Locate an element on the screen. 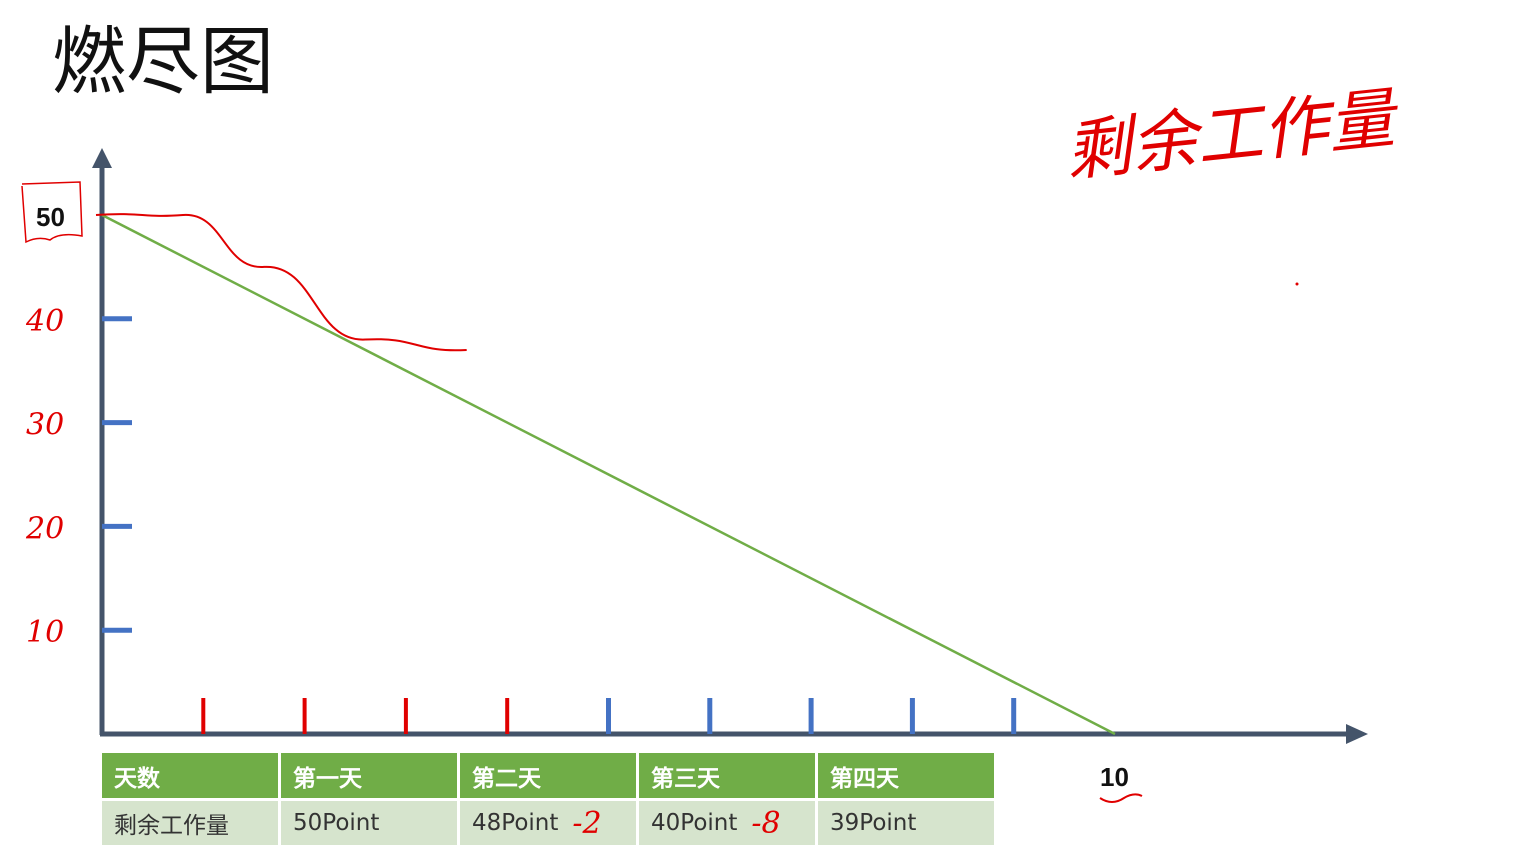  table-cell: 40Point -8 is located at coordinates (727, 823).